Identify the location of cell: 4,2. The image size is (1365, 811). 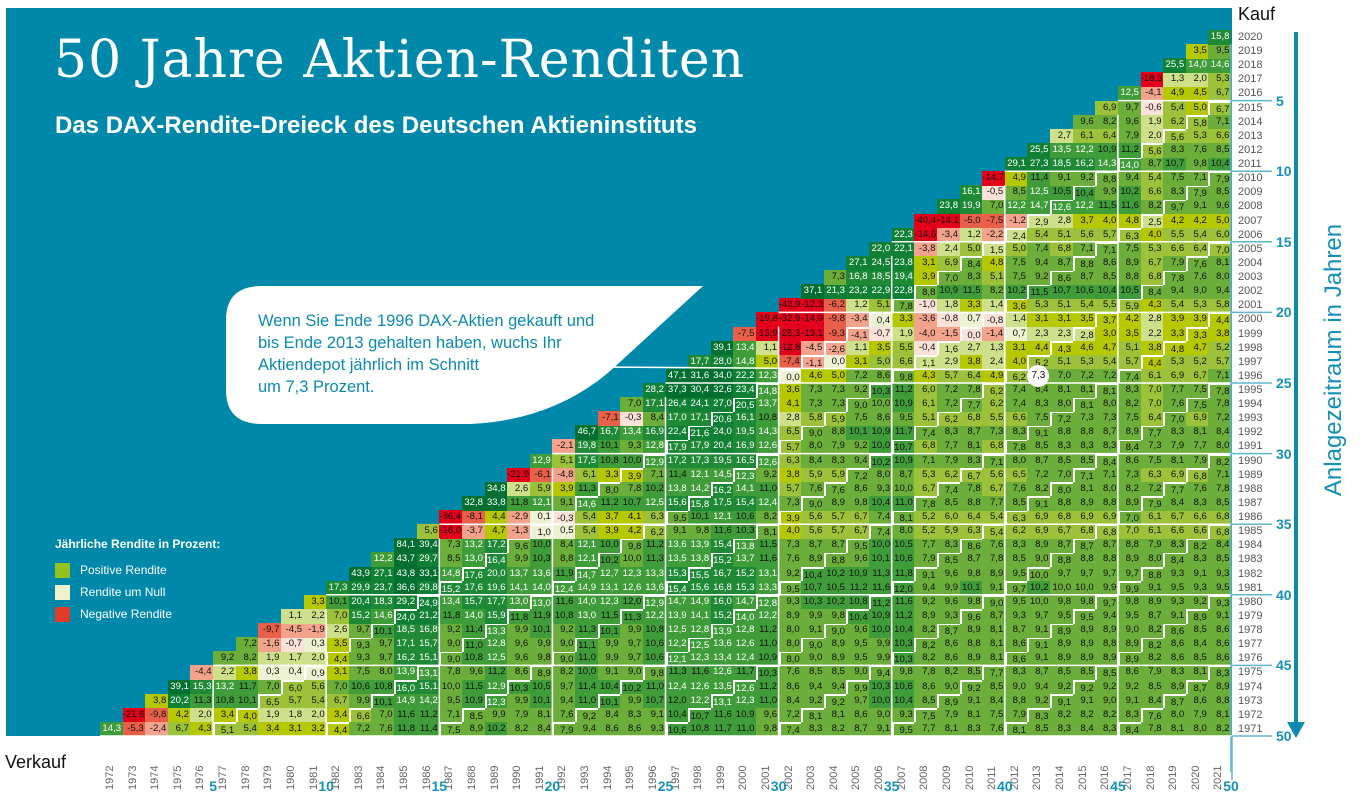
(179, 715).